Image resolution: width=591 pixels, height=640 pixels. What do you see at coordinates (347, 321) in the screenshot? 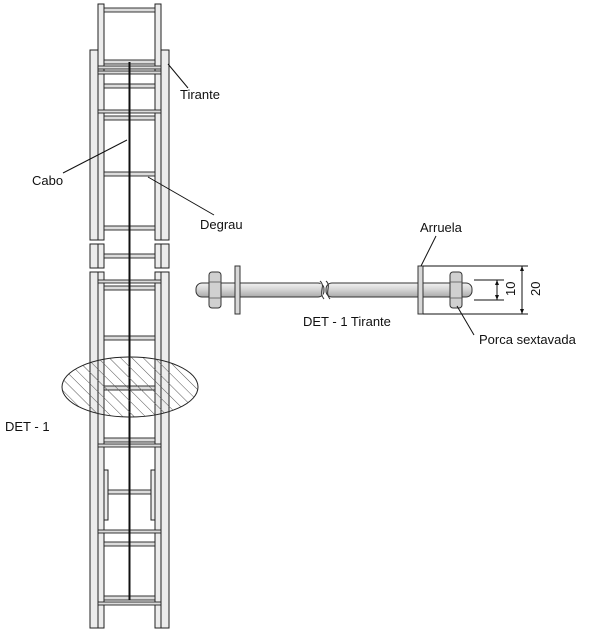
I see `detail-caption: DET - 1 Tirante` at bounding box center [347, 321].